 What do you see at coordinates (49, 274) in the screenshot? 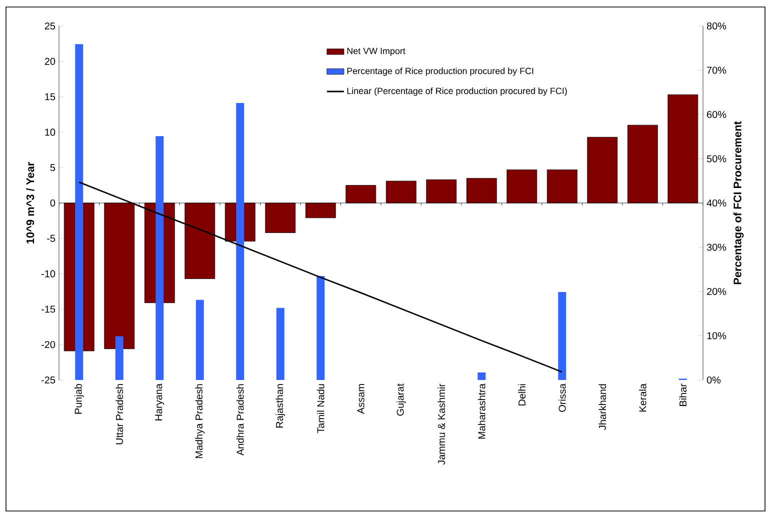
I see `y-tick-label: -10` at bounding box center [49, 274].